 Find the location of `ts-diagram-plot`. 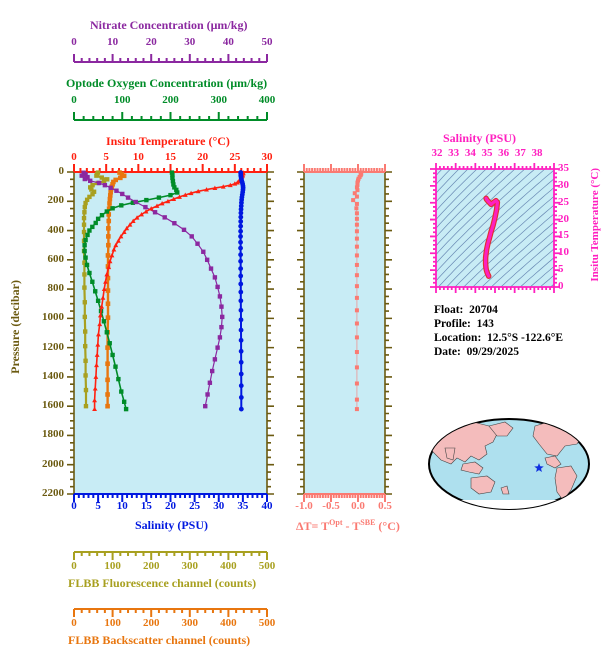

ts-diagram-plot is located at coordinates (495, 229).